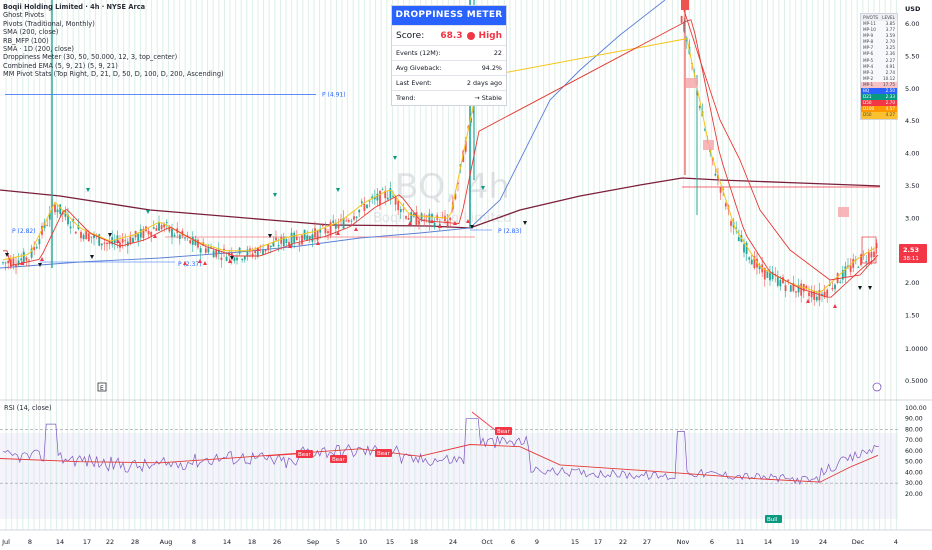 This screenshot has height=550, width=932. Describe the element at coordinates (914, 494) in the screenshot. I see `rsi-tick-label: 20.00` at that location.